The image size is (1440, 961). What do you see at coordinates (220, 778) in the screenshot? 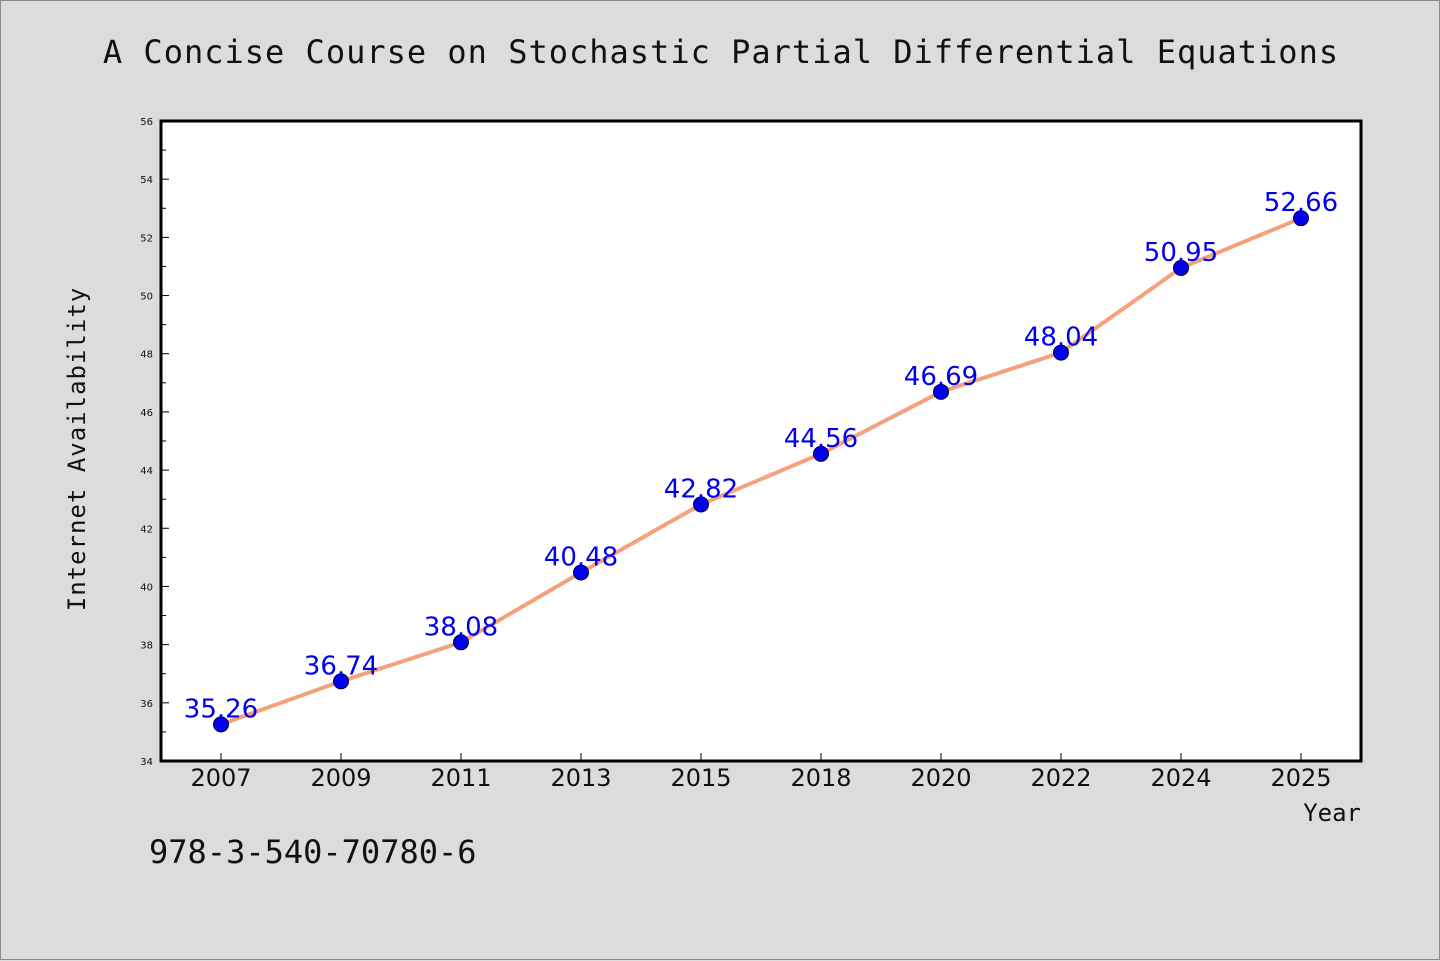
I see `x-tick-label: 2007` at bounding box center [220, 778].